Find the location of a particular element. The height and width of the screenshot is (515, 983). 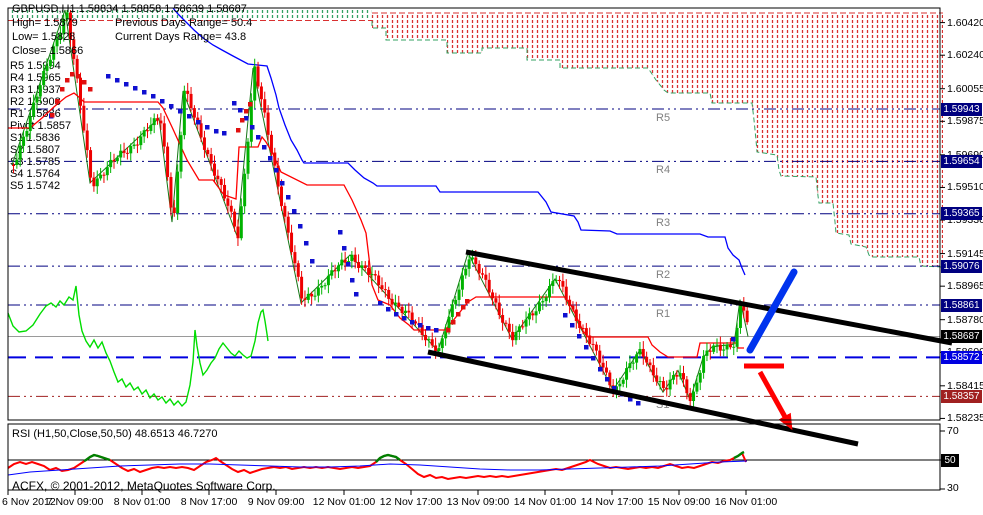

level-label-r5: R5 is located at coordinates (663, 118).